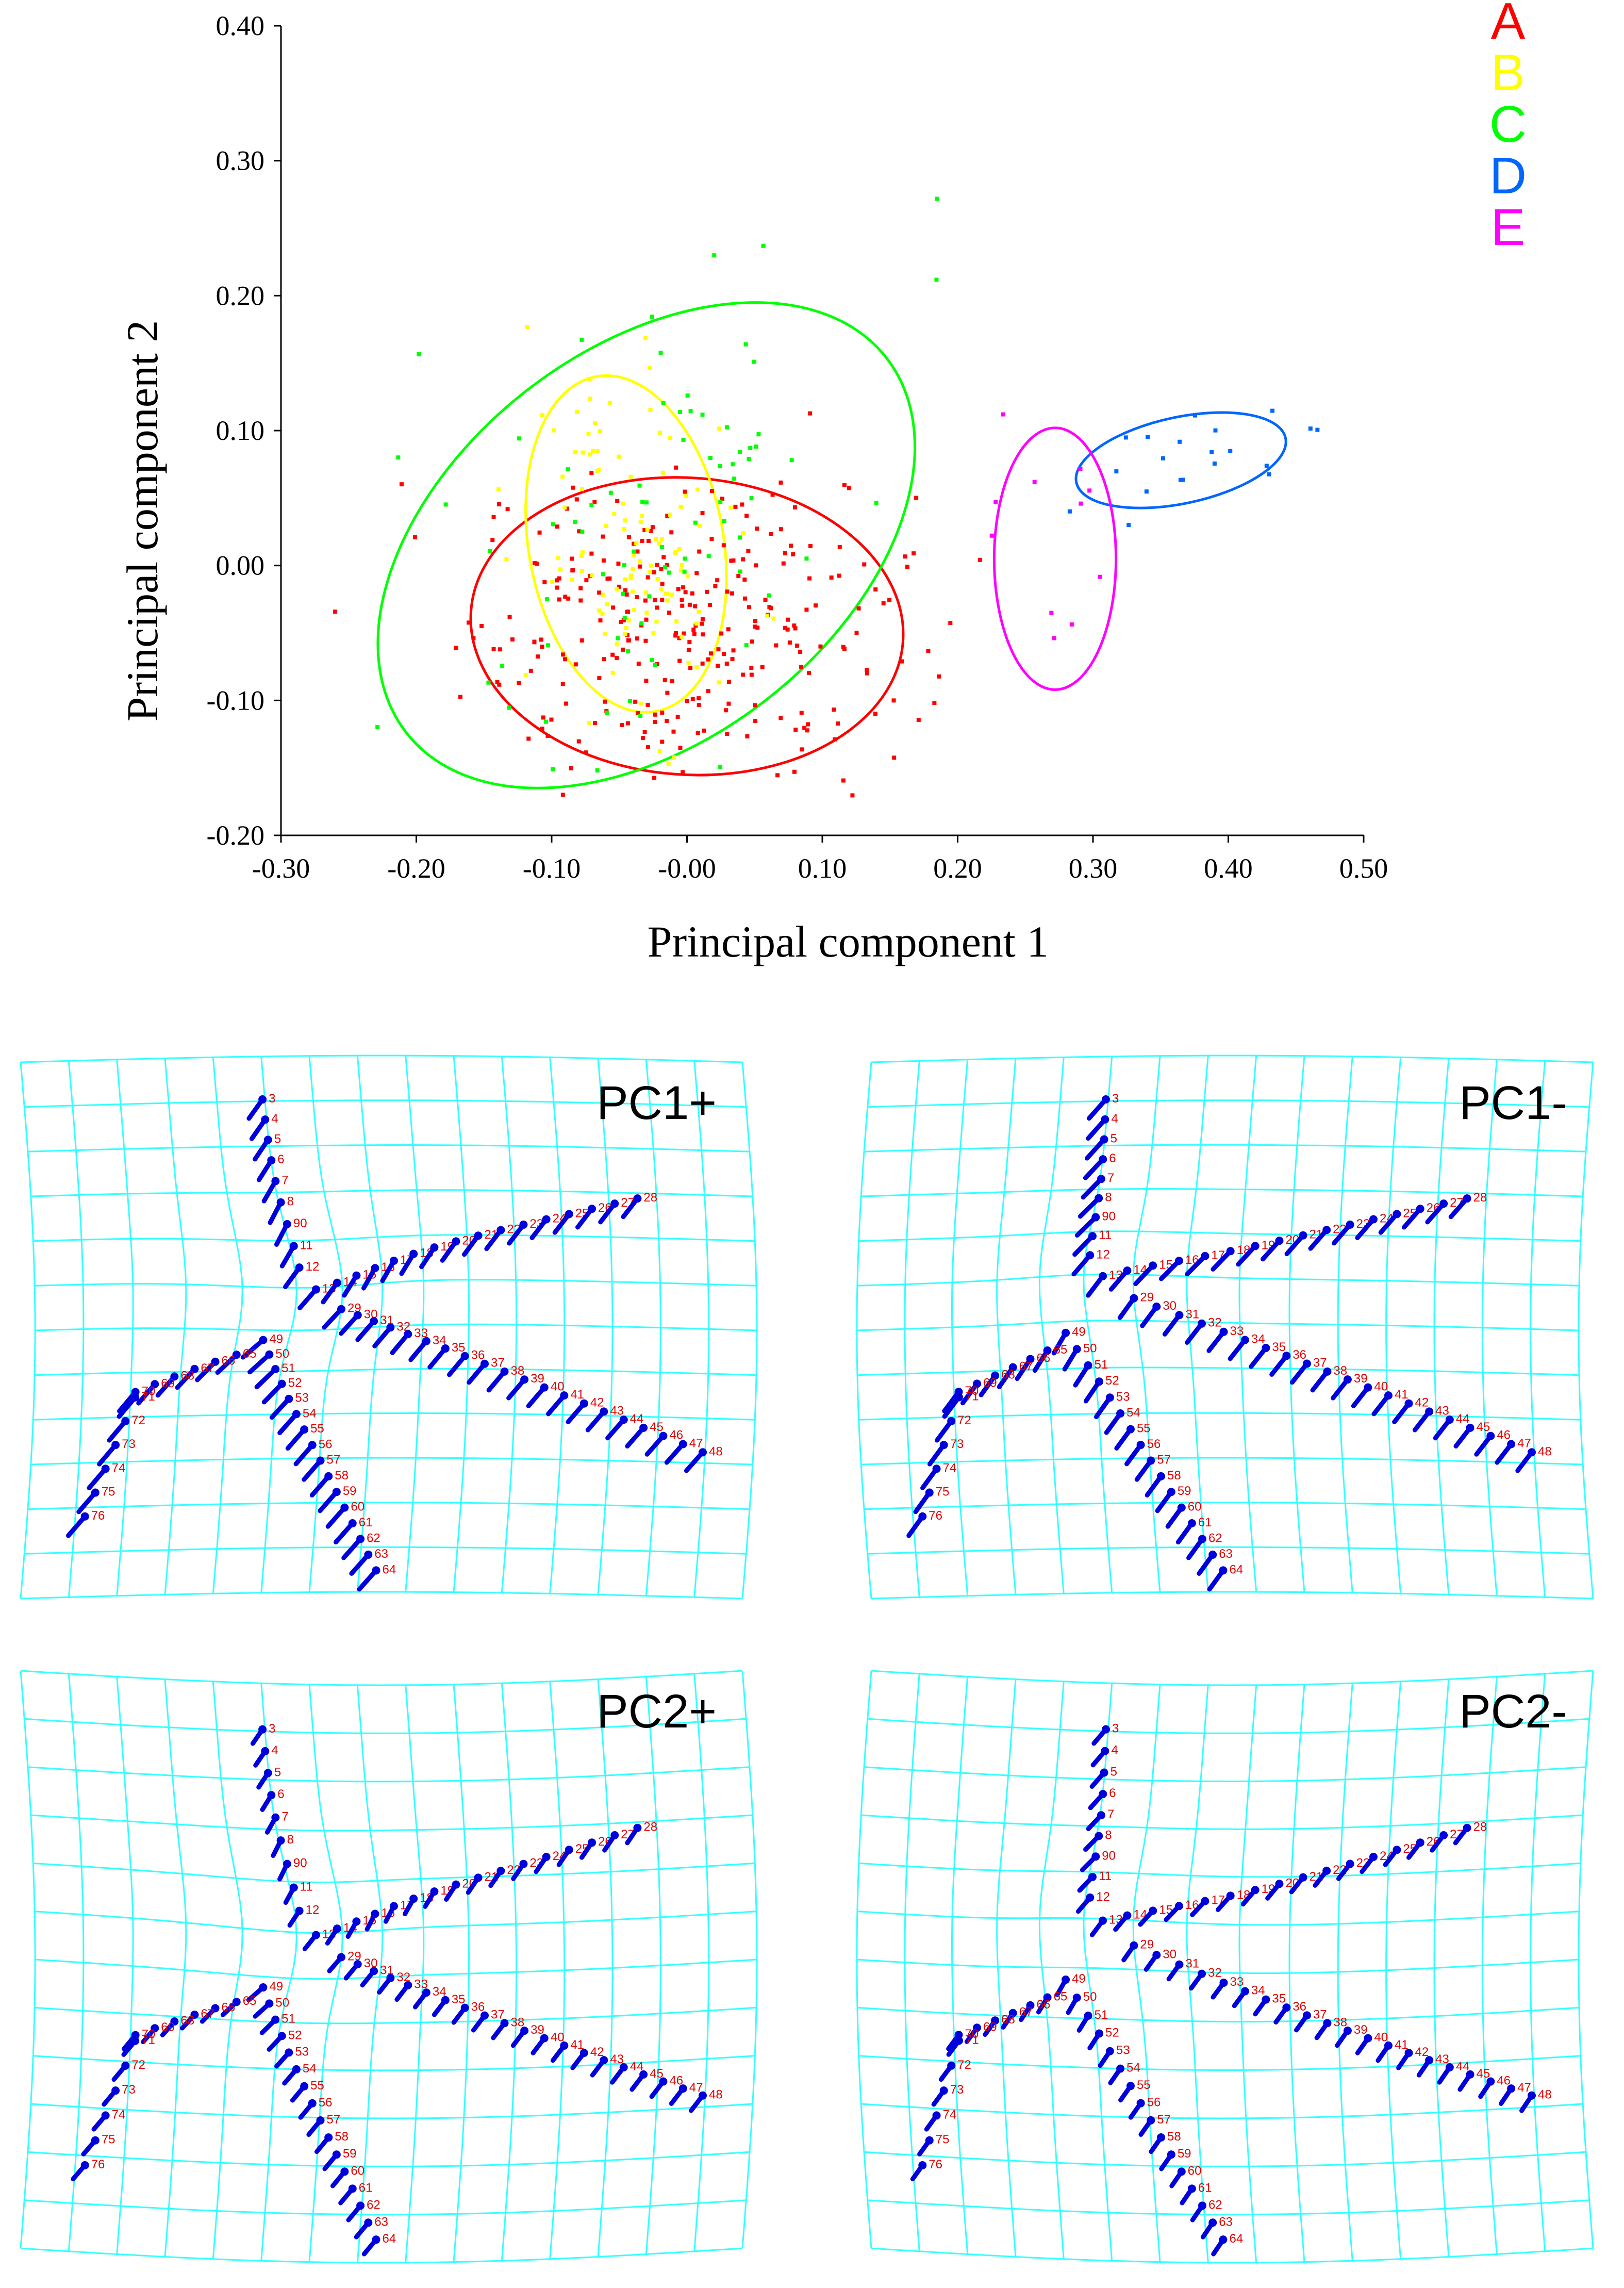  I want to click on landmark-label: 45, so click(1483, 1427).